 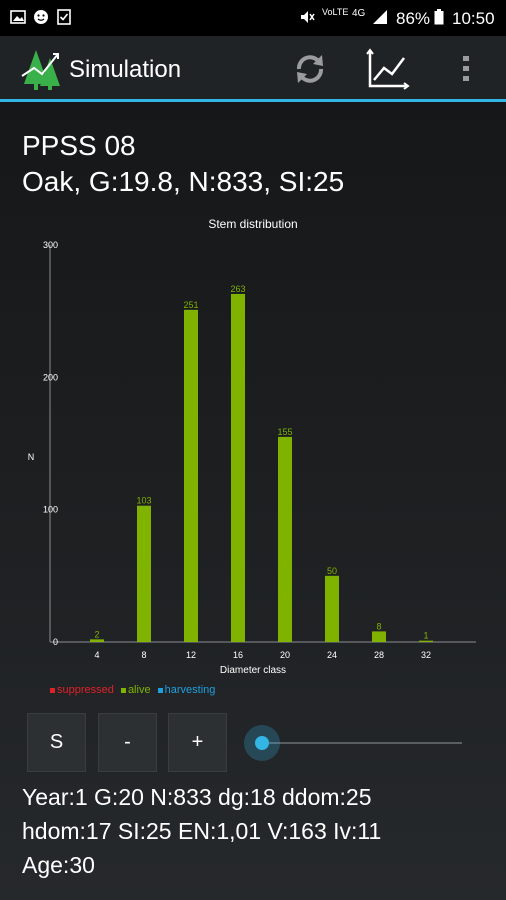 What do you see at coordinates (127, 742) in the screenshot?
I see `minus-button: -` at bounding box center [127, 742].